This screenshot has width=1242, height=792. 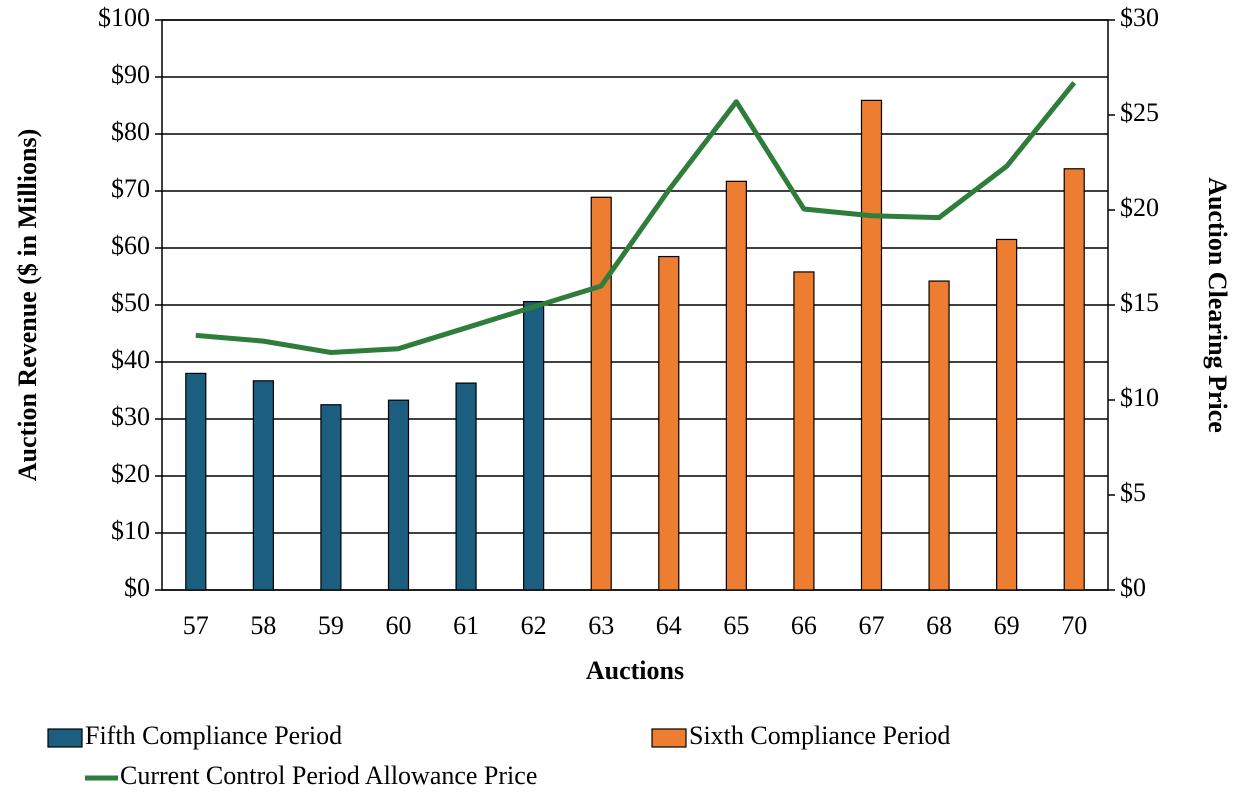 I want to click on legend-label: Sixth Compliance Period, so click(x=819, y=735).